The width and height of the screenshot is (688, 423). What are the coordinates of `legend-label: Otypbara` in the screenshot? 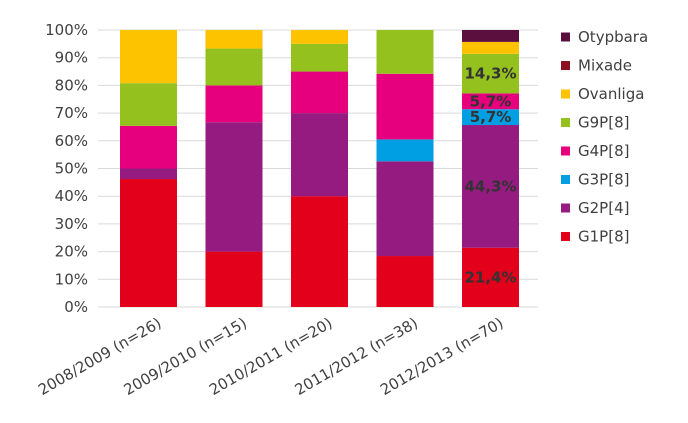 It's located at (613, 37).